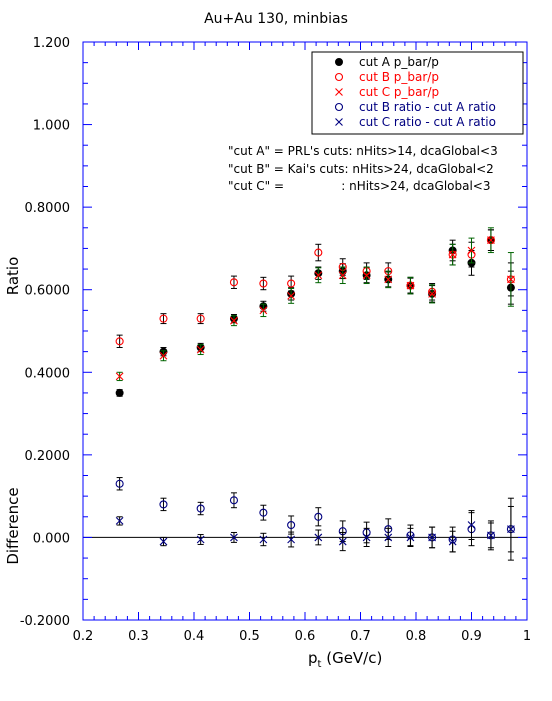 This screenshot has width=552, height=701. Describe the element at coordinates (399, 77) in the screenshot. I see `legend-label: cut B p_bar/p` at that location.